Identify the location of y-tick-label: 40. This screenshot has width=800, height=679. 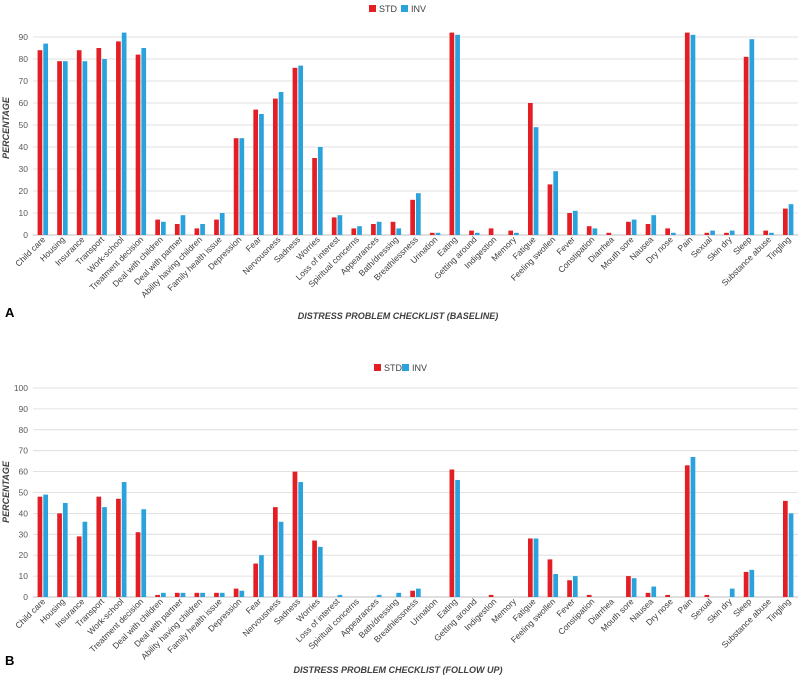
(24, 147).